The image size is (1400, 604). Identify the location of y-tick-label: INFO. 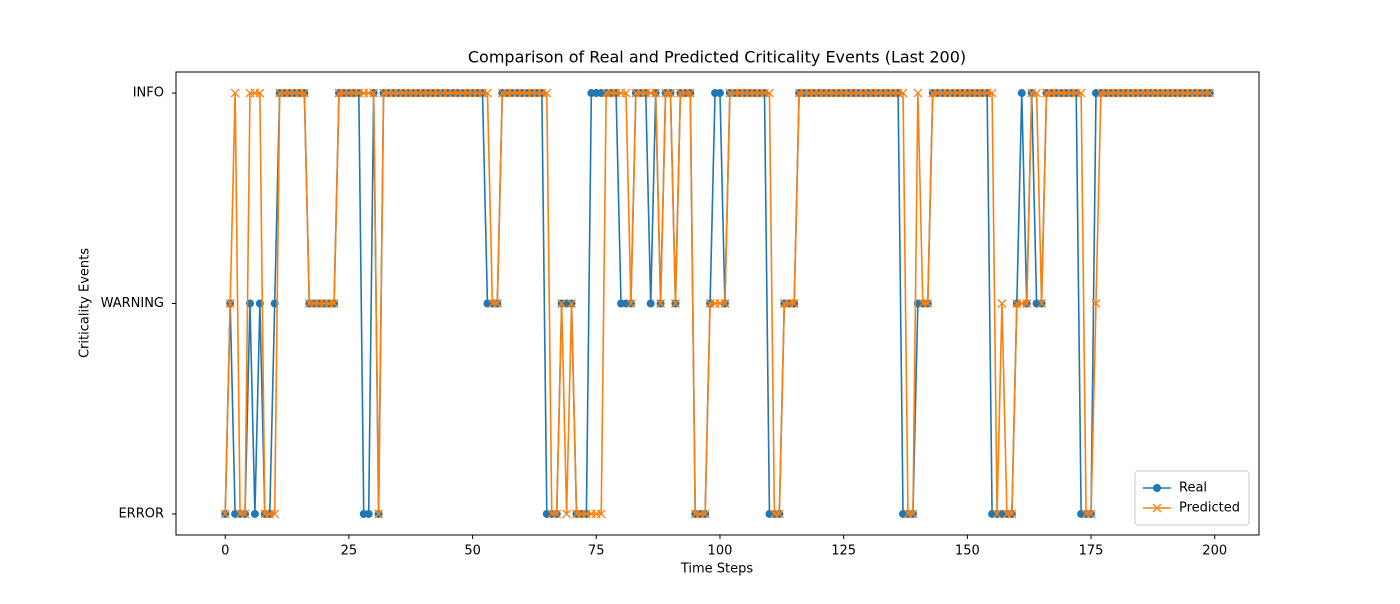
(148, 93).